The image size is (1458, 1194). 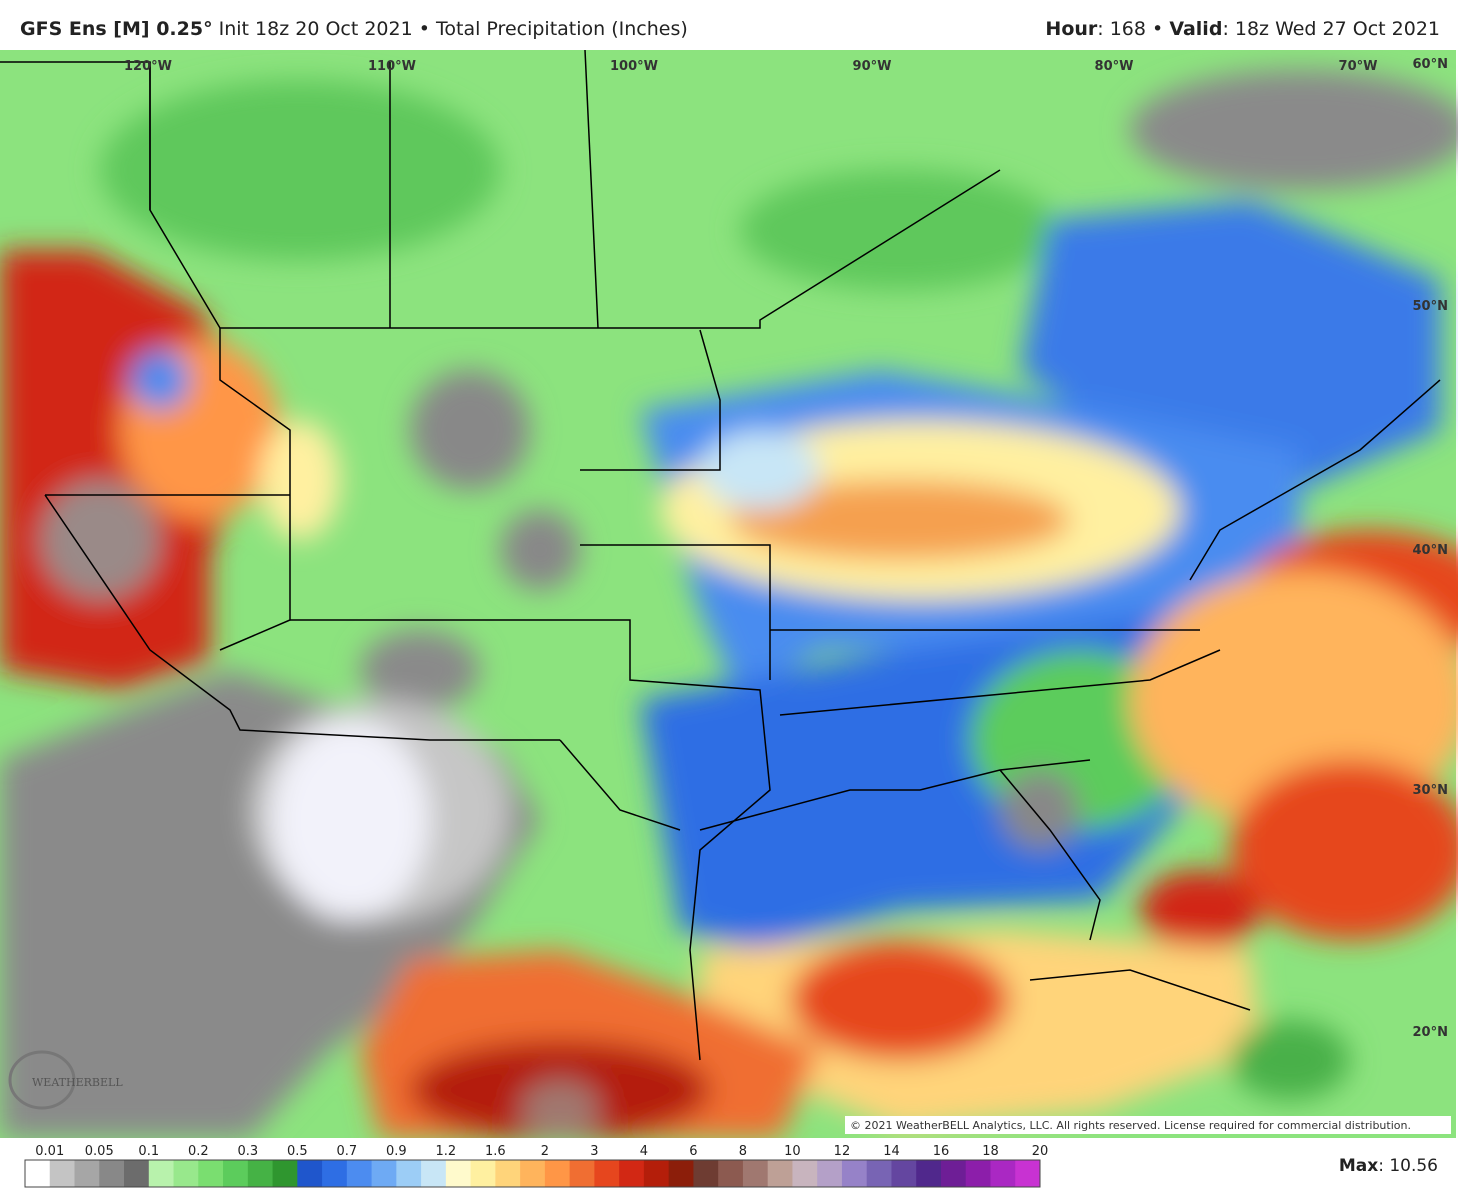 I want to click on max: Max: 10.56, so click(x=1388, y=1166).